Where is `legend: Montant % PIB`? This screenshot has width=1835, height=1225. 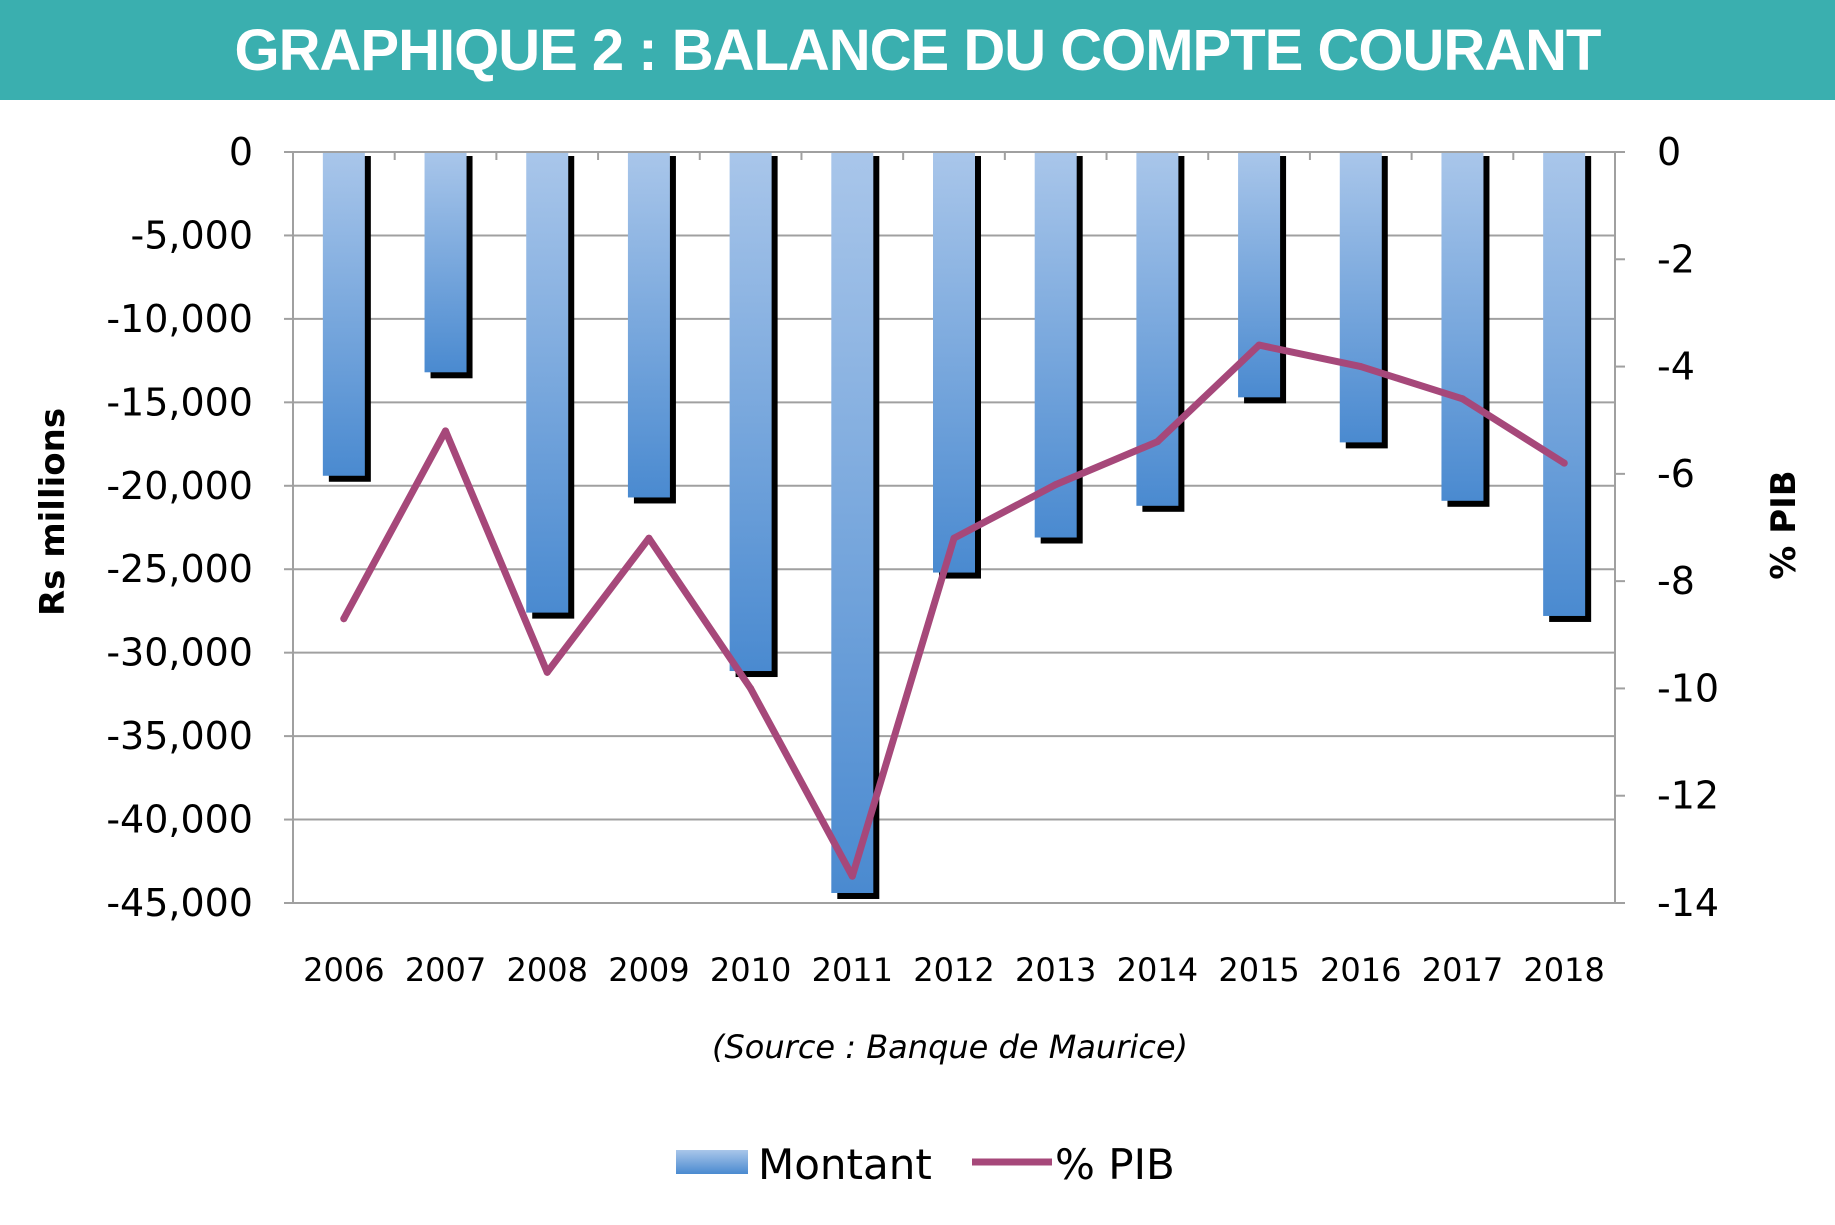 legend: Montant % PIB is located at coordinates (925, 1164).